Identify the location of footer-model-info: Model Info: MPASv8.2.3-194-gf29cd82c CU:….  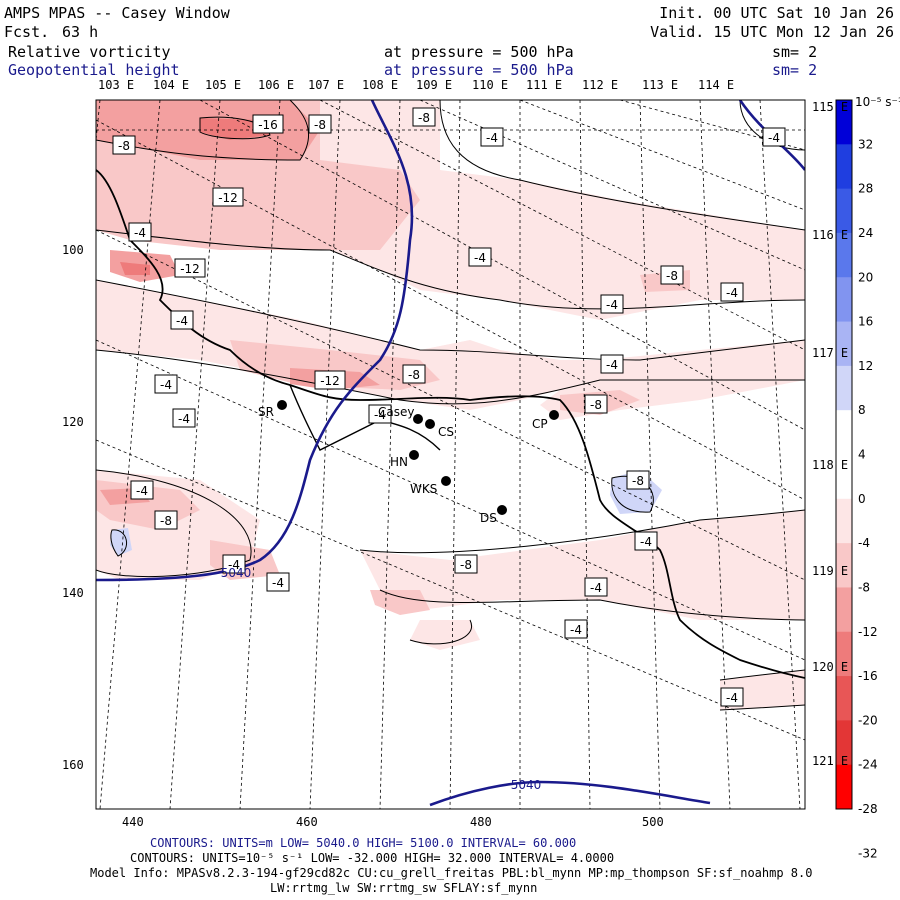
(451, 873).